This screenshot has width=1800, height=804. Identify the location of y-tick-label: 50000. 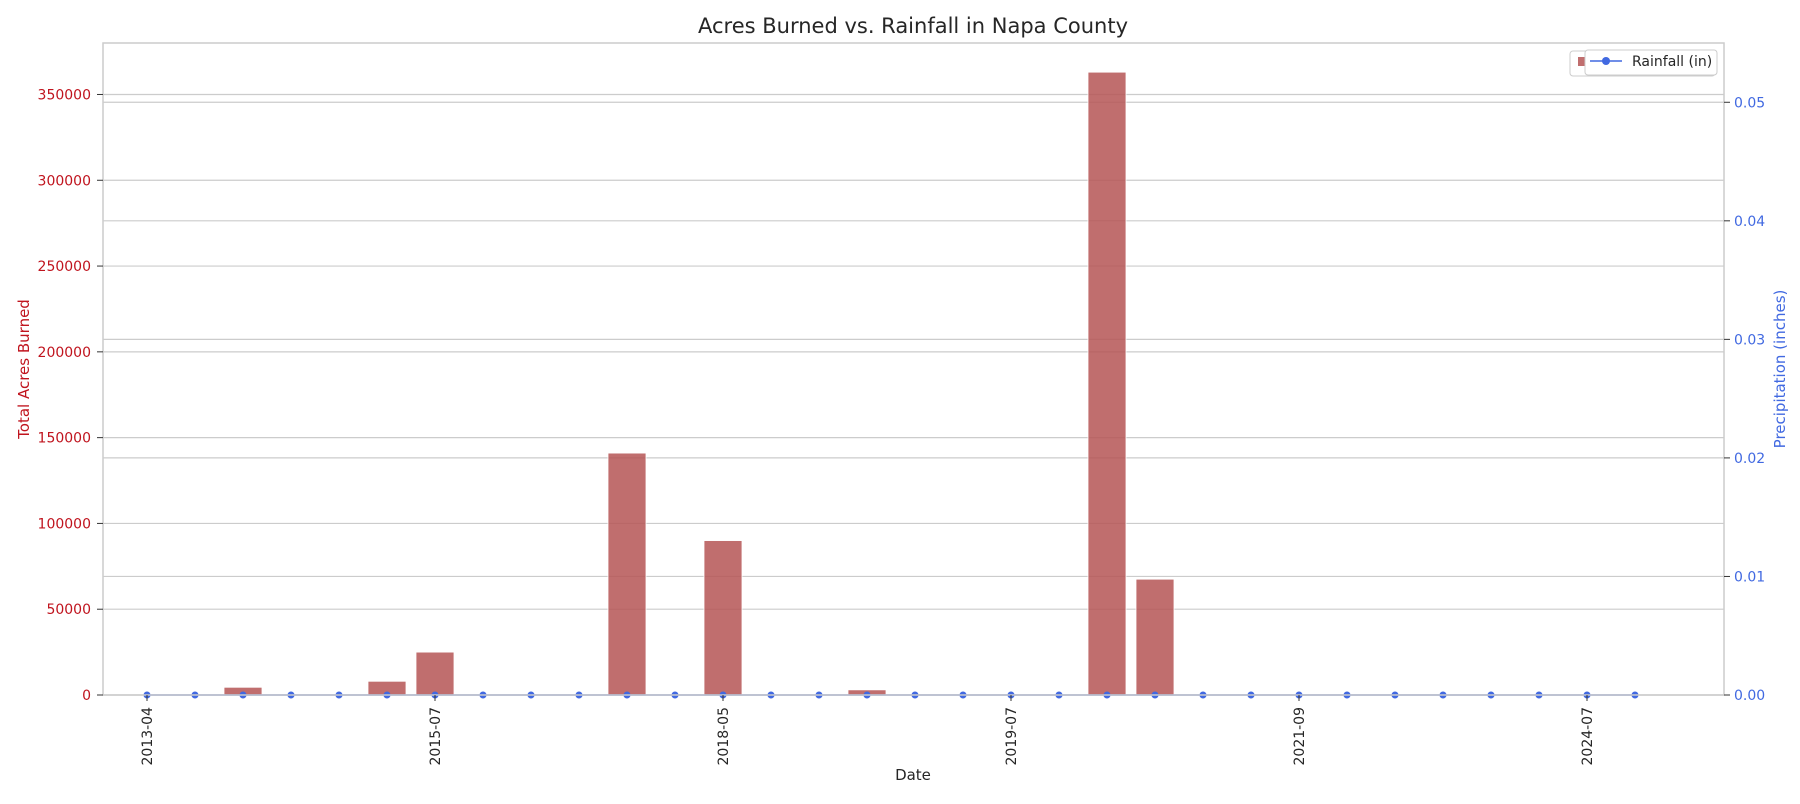
(68, 610).